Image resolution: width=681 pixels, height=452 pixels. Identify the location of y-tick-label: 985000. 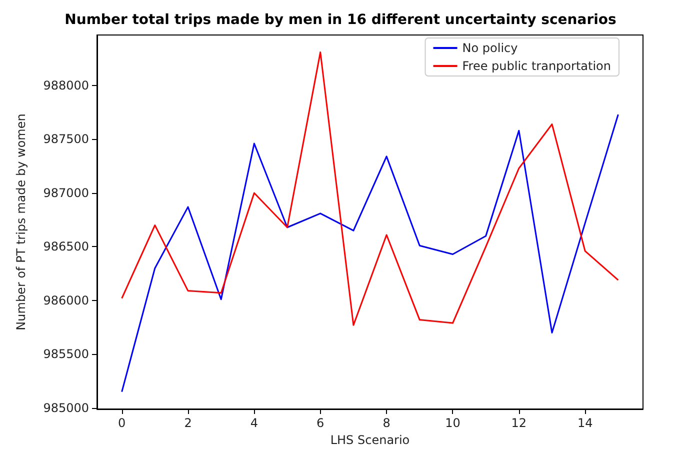
(66, 407).